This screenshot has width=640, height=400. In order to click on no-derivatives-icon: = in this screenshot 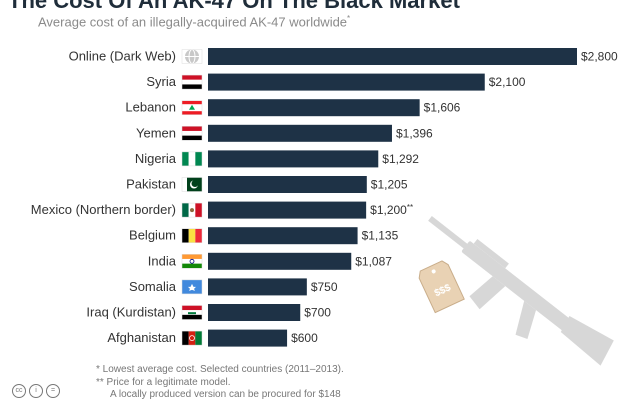, I will do `click(53, 391)`.